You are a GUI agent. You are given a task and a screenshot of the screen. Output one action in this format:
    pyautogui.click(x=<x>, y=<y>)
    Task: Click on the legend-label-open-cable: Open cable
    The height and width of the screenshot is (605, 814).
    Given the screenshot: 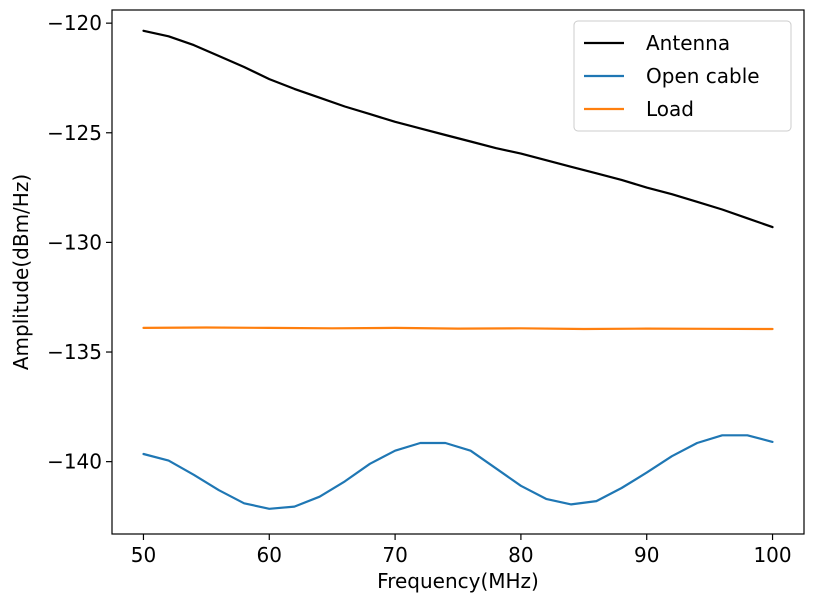 What is the action you would take?
    pyautogui.click(x=703, y=76)
    